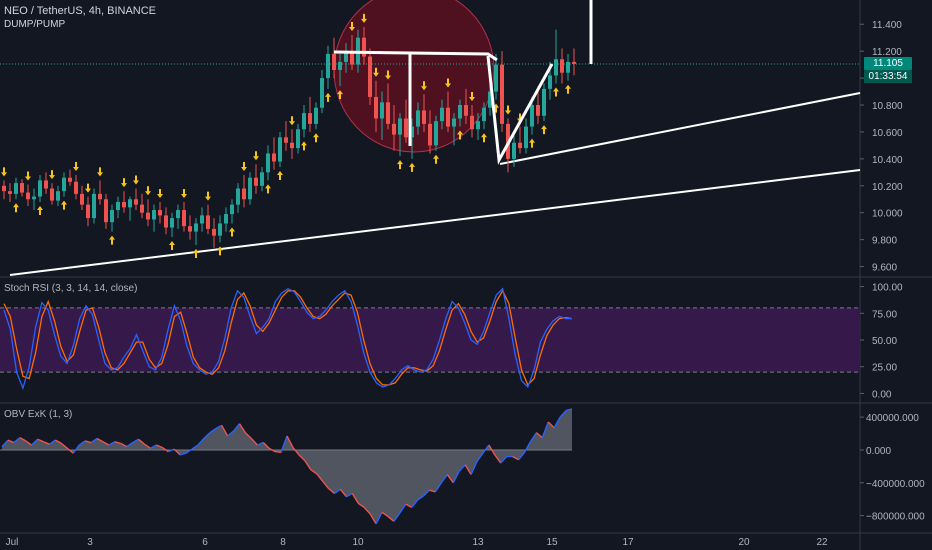 This screenshot has height=550, width=932. What do you see at coordinates (80, 11) in the screenshot?
I see `symbol-title: NEO / TetherUS, 4h, BINANCE` at bounding box center [80, 11].